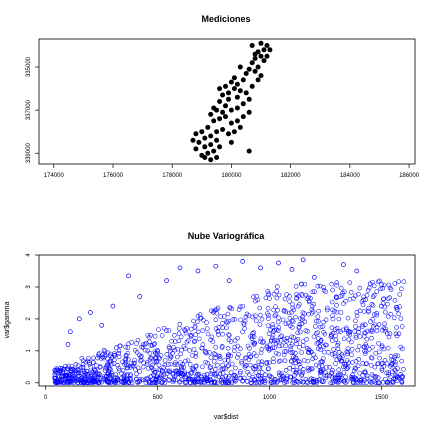 This screenshot has width=432, height=432. Describe the element at coordinates (29, 66) in the screenshot. I see `mediciones-y-tick-label: 335000` at that location.